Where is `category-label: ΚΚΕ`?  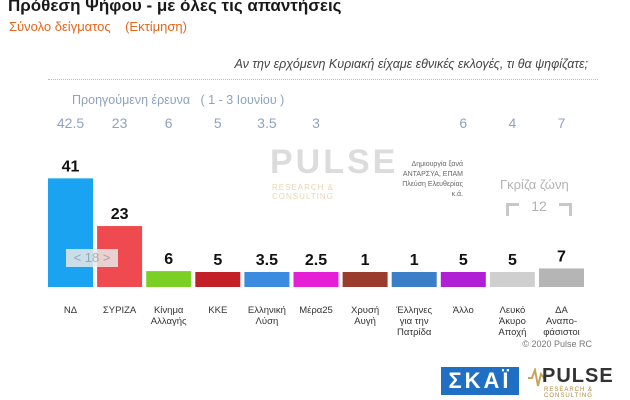 category-label: ΚΚΕ is located at coordinates (217, 310).